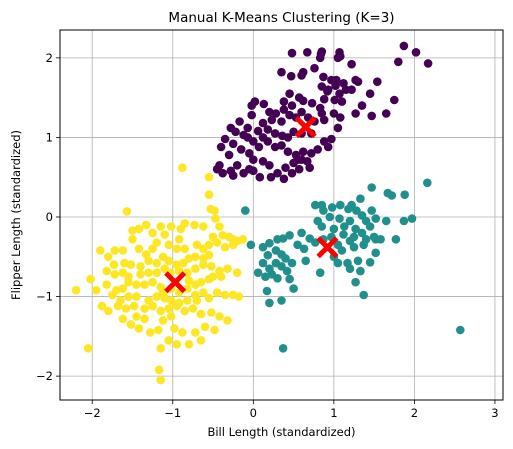 The image size is (513, 449). I want to click on chart-title: Manual K-Means Clustering (K=3), so click(281, 18).